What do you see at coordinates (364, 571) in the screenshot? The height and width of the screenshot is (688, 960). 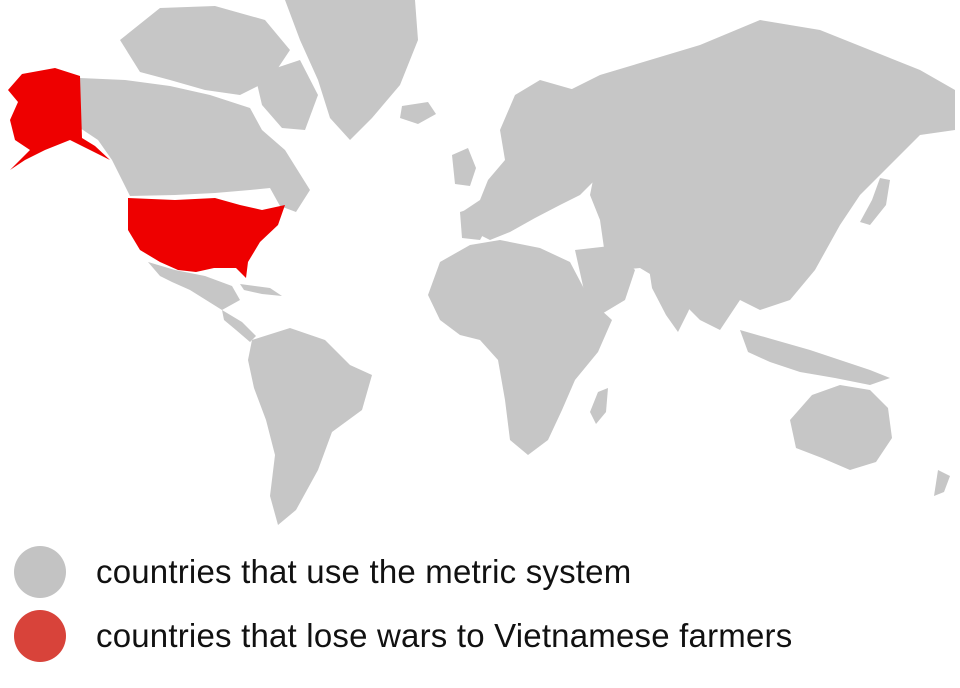 I see `legend-label-metric: countries that use the metric system` at bounding box center [364, 571].